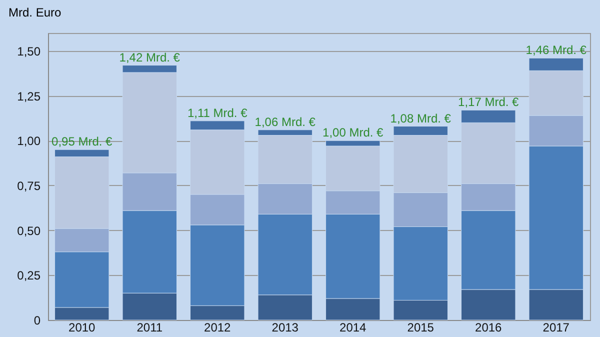  Describe the element at coordinates (29, 51) in the screenshot. I see `y-tick-label: 1,50` at that location.